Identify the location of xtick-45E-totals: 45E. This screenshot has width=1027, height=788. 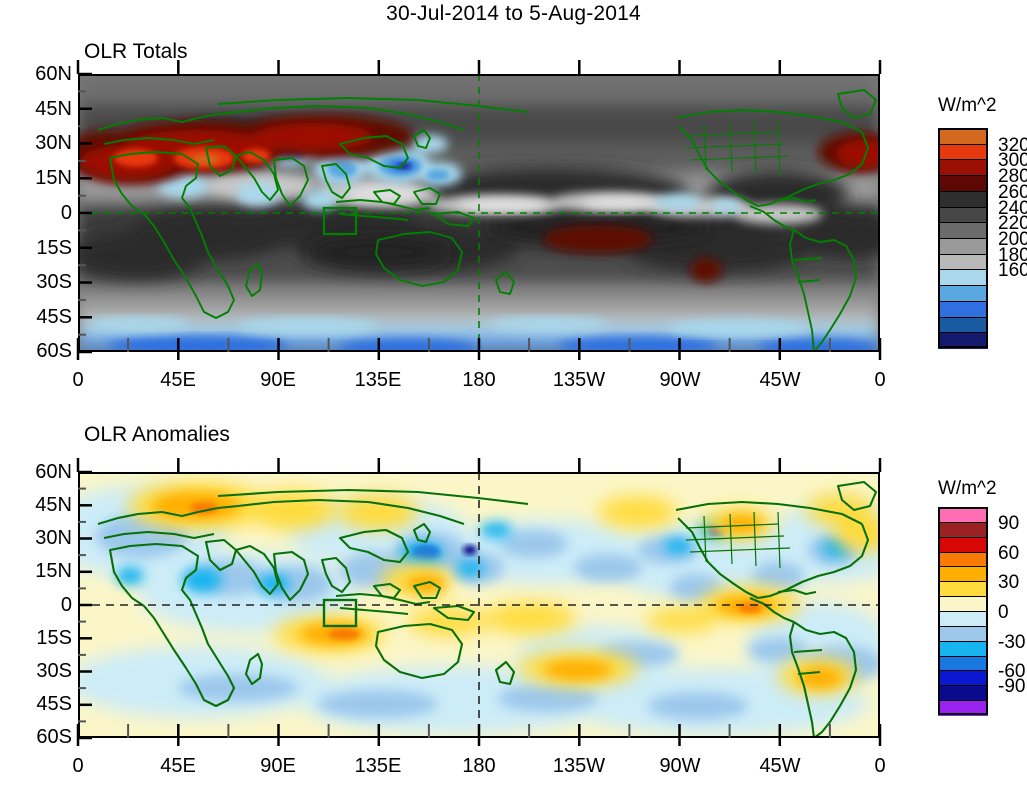
(178, 380).